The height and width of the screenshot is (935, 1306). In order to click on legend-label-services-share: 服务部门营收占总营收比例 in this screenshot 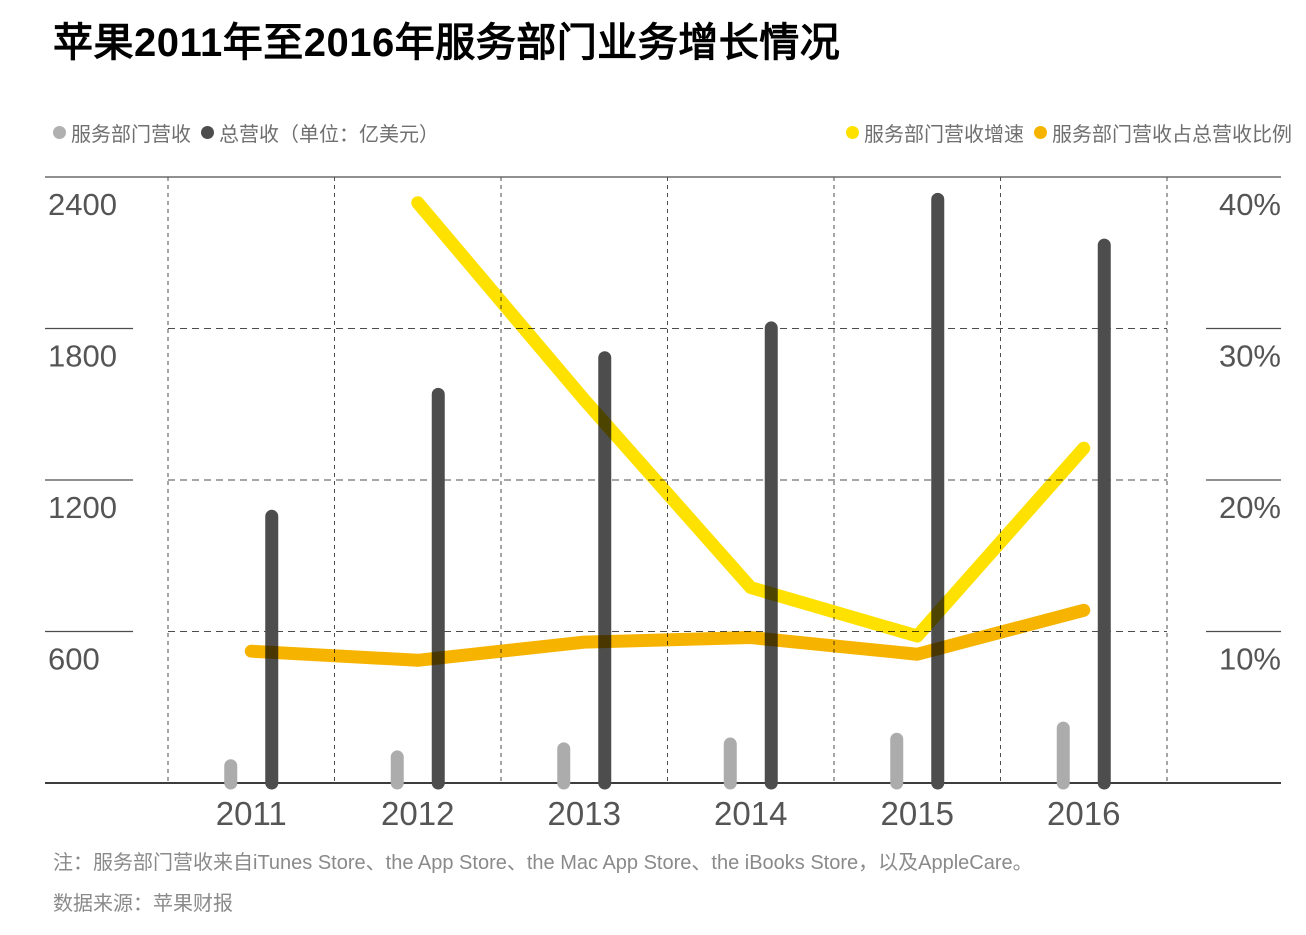, I will do `click(1172, 135)`.